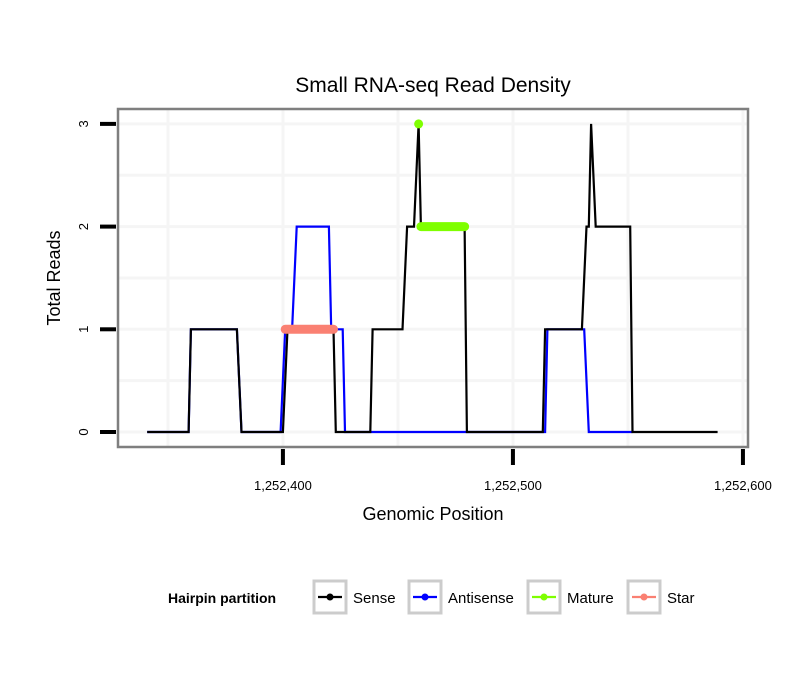 This screenshot has height=690, width=810. I want to click on legend-label: Antisense, so click(481, 598).